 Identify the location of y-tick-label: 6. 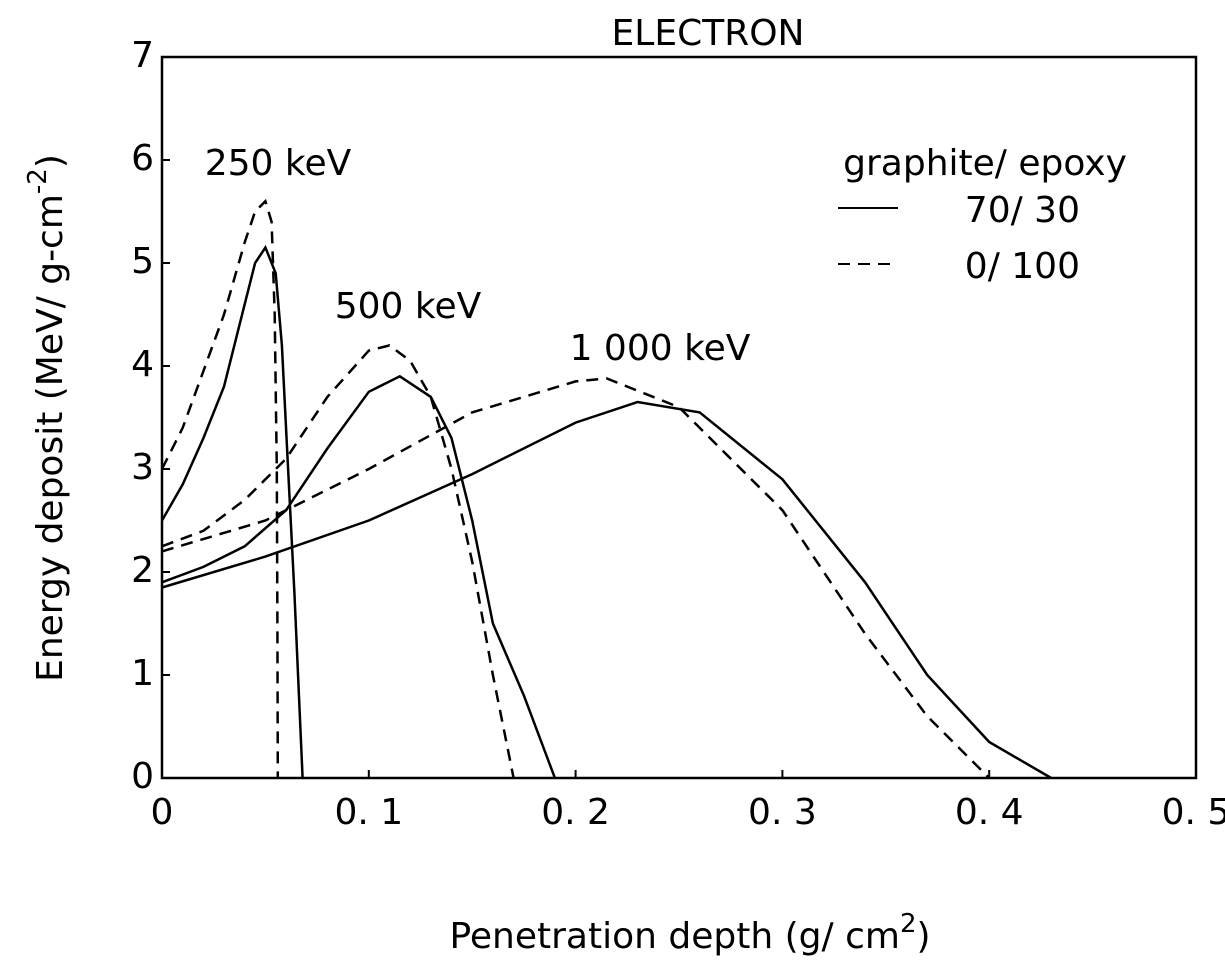
(142, 158).